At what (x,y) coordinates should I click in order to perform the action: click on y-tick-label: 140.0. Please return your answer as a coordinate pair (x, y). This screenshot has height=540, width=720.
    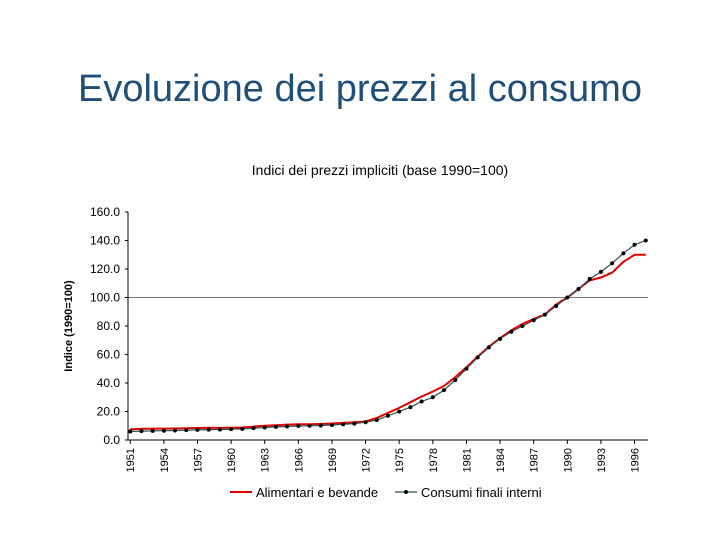
    Looking at the image, I should click on (105, 241).